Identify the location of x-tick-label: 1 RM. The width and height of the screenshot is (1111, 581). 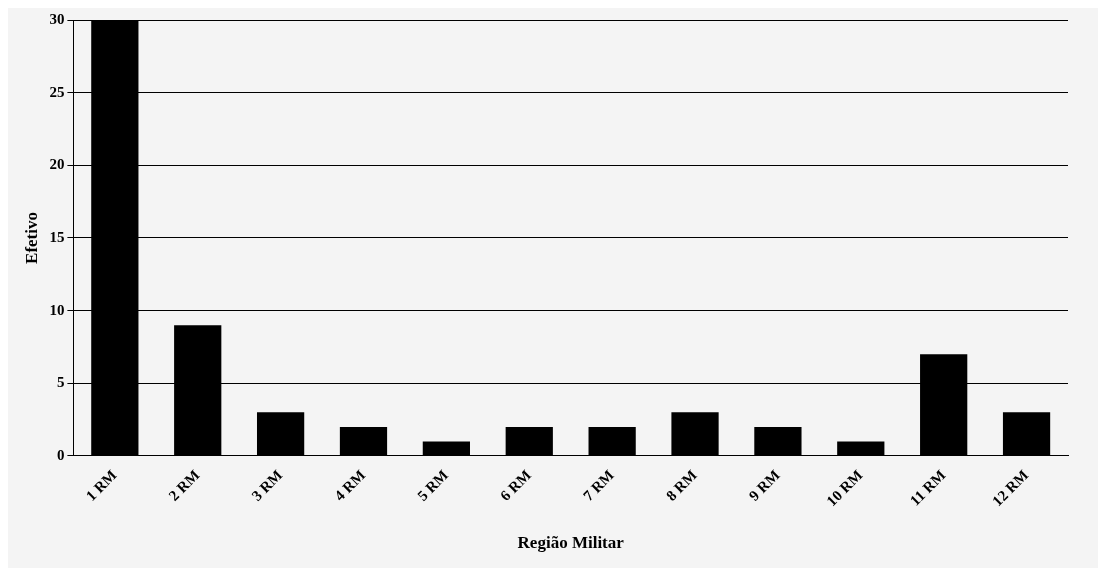
(101, 485).